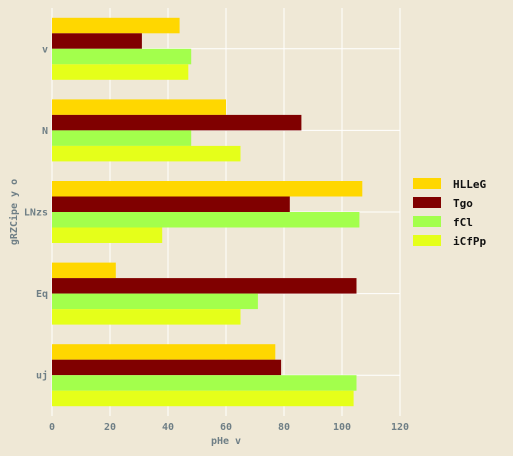  Describe the element at coordinates (463, 203) in the screenshot. I see `legend-label-Tgo: Tgo` at that location.